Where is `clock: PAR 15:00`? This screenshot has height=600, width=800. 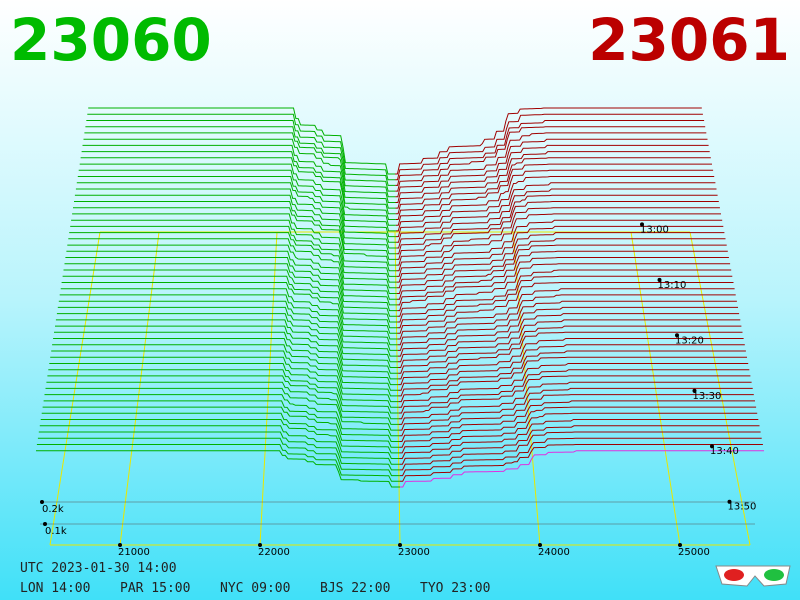 clock: PAR 15:00 is located at coordinates (155, 588).